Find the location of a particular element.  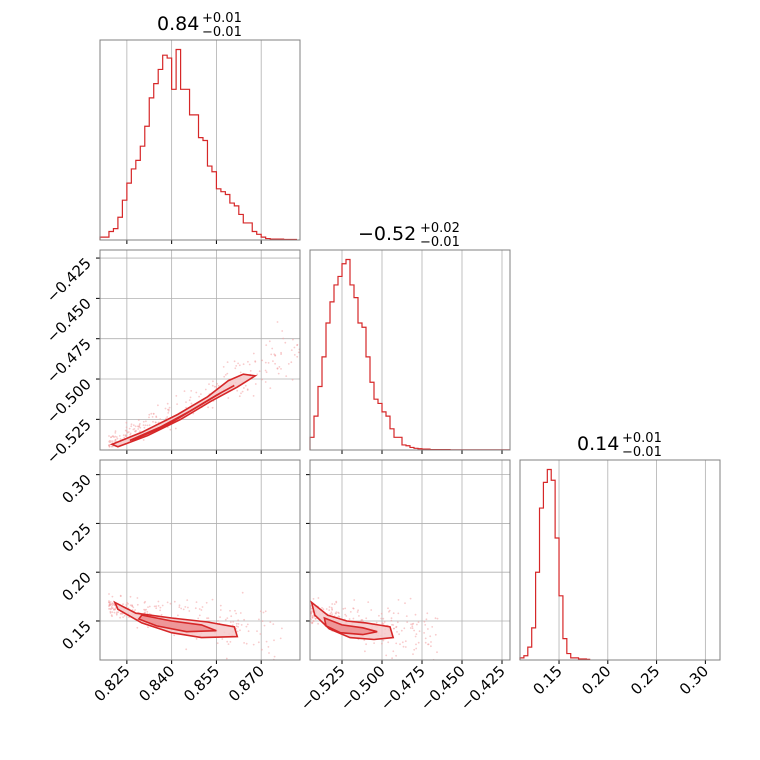

panel-scatter-p0-p1: −0.425−0.450−0.475−0.500−0.525 is located at coordinates (172, 358).